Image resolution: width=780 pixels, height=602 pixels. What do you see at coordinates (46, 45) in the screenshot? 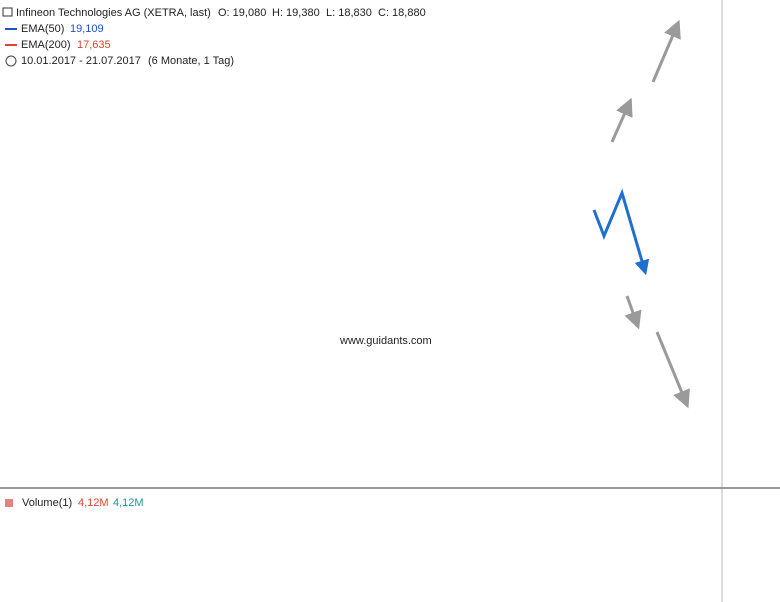
I see `legend-label: EMA(200)` at bounding box center [46, 45].